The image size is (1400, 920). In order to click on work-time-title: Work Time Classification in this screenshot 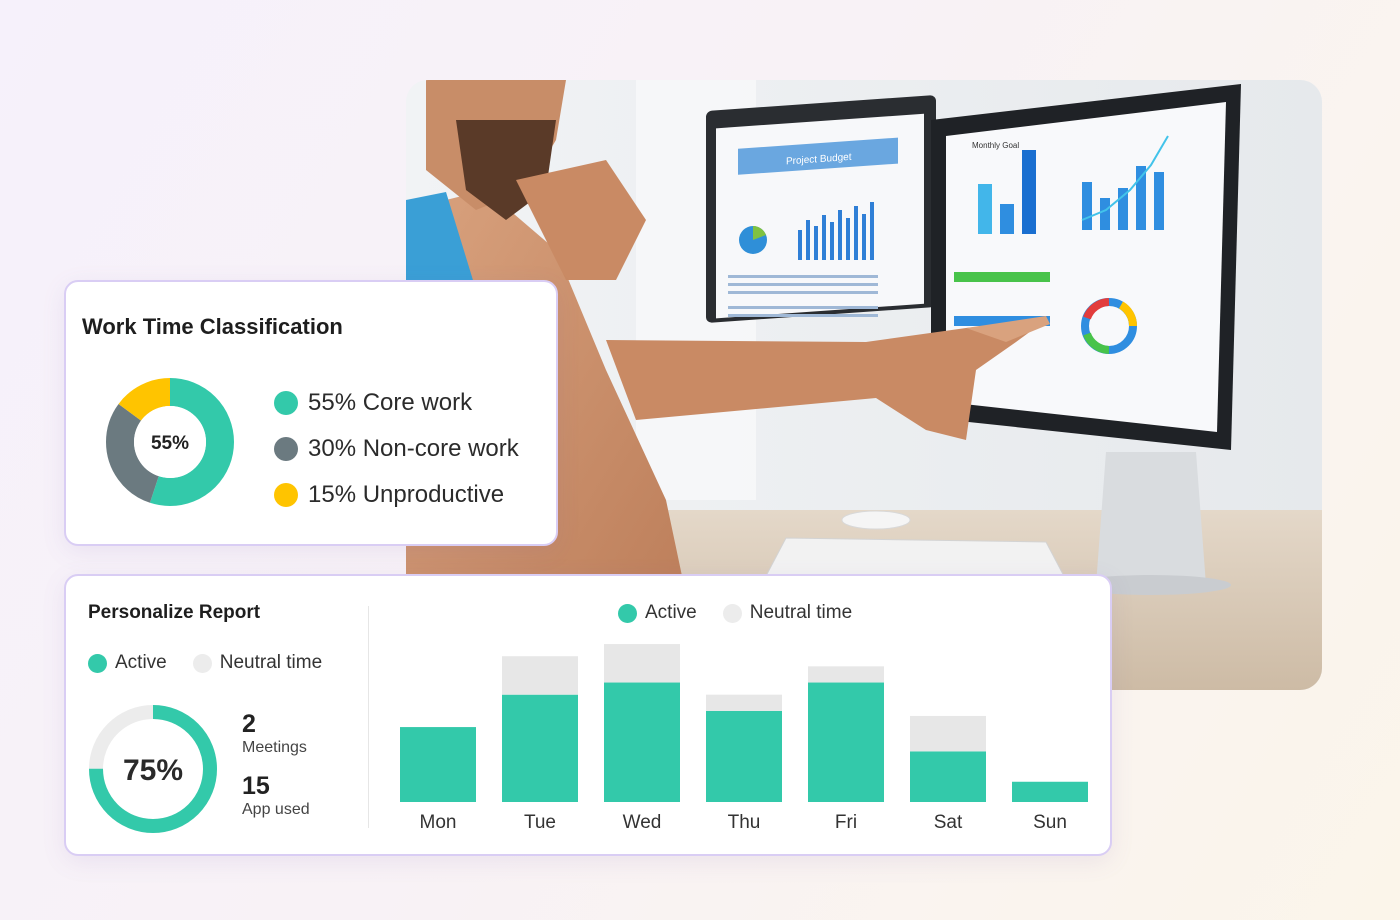, I will do `click(212, 326)`.